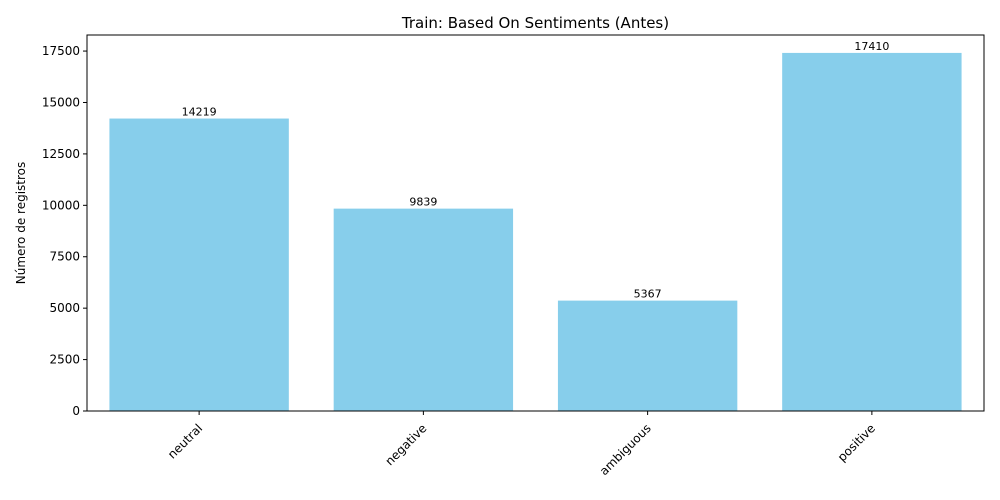 The width and height of the screenshot is (1000, 500). I want to click on value-label-neutral: 14219, so click(199, 112).